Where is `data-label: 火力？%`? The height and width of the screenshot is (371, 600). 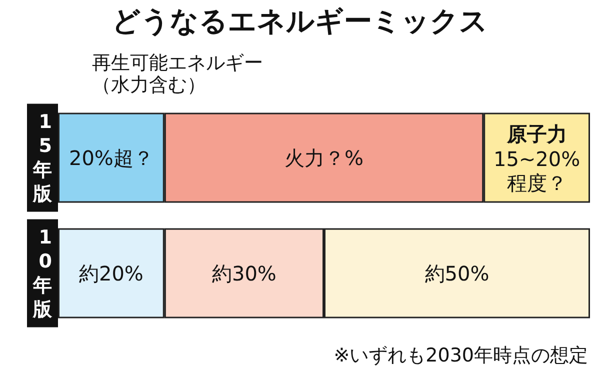
data-label: 火力？% is located at coordinates (324, 158).